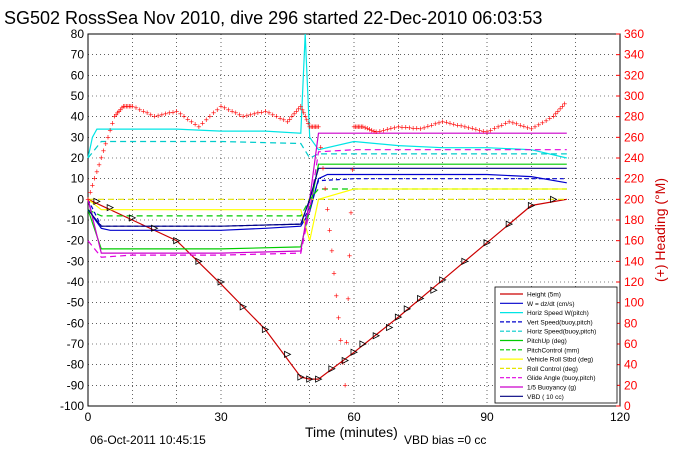  Describe the element at coordinates (634, 199) in the screenshot. I see `y2-tick-label: 200` at that location.